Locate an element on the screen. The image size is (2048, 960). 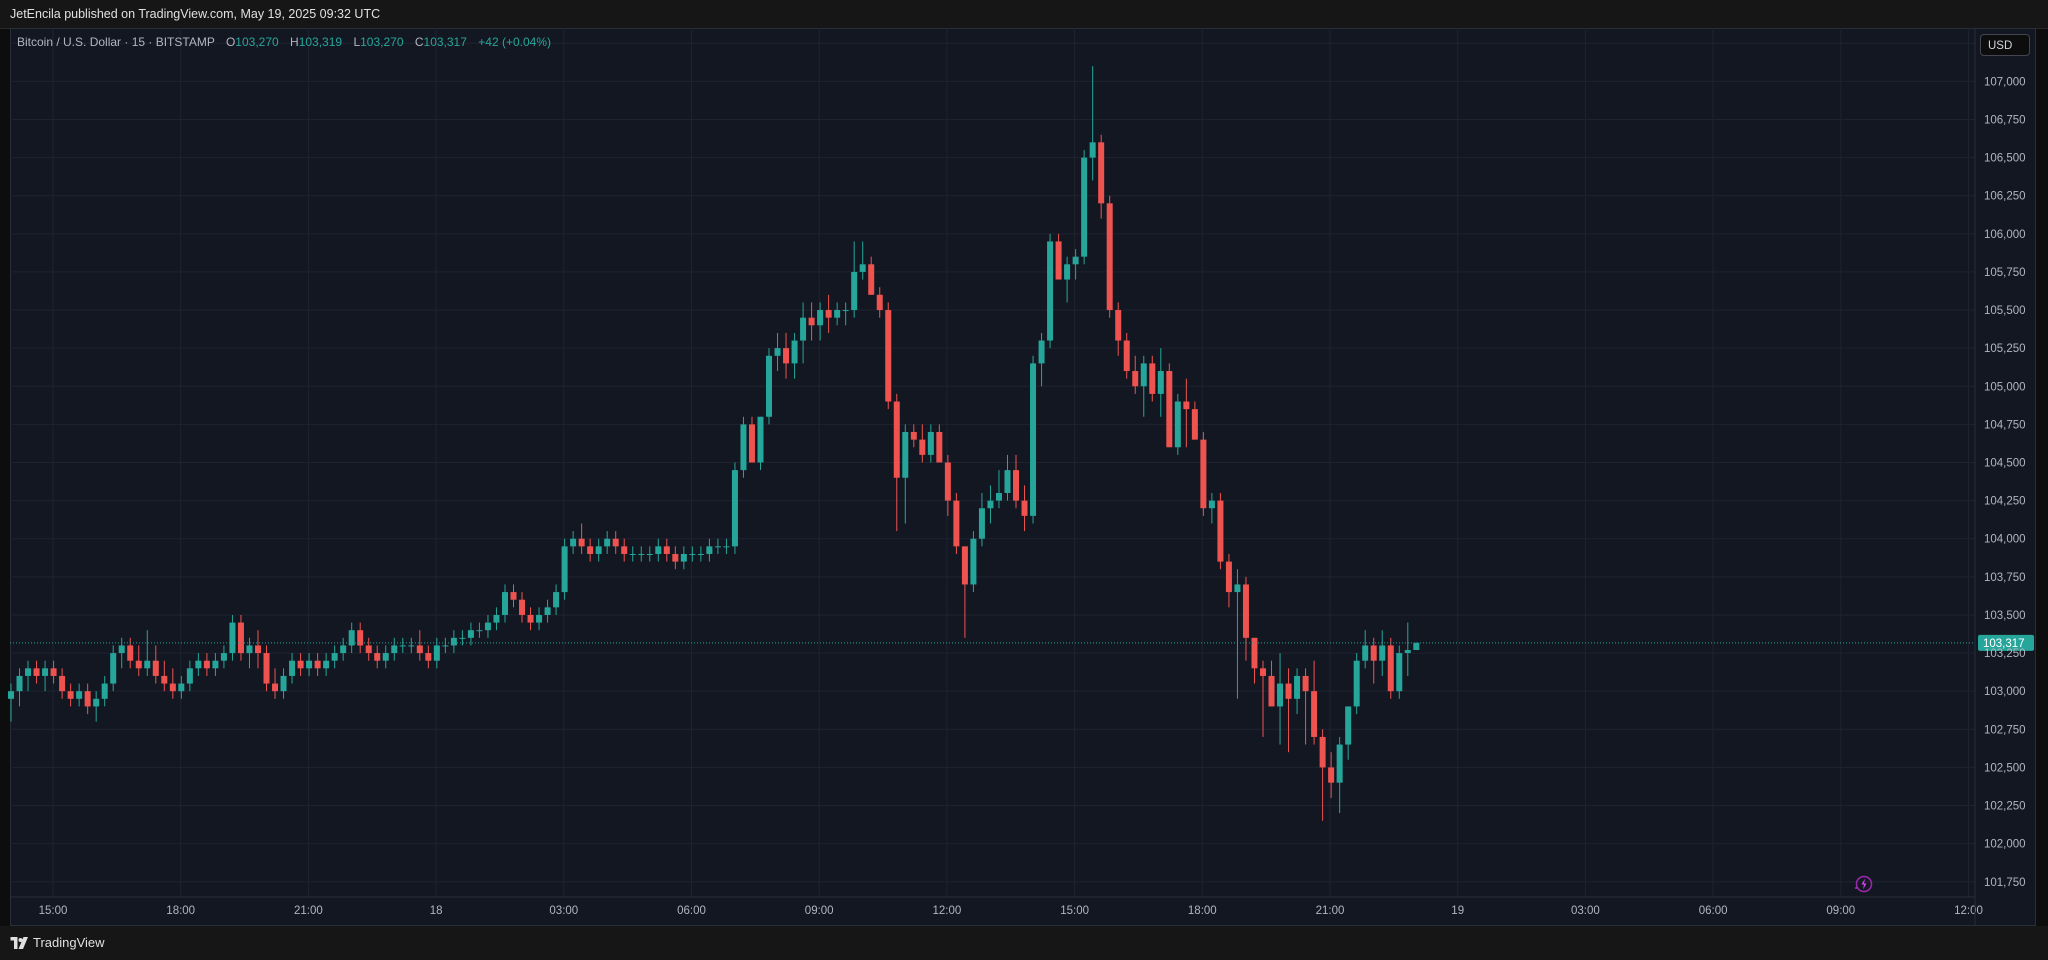
symbol-label: Bitcoin / U.S. Dollar · 15 · BITSTAMP is located at coordinates (116, 42).